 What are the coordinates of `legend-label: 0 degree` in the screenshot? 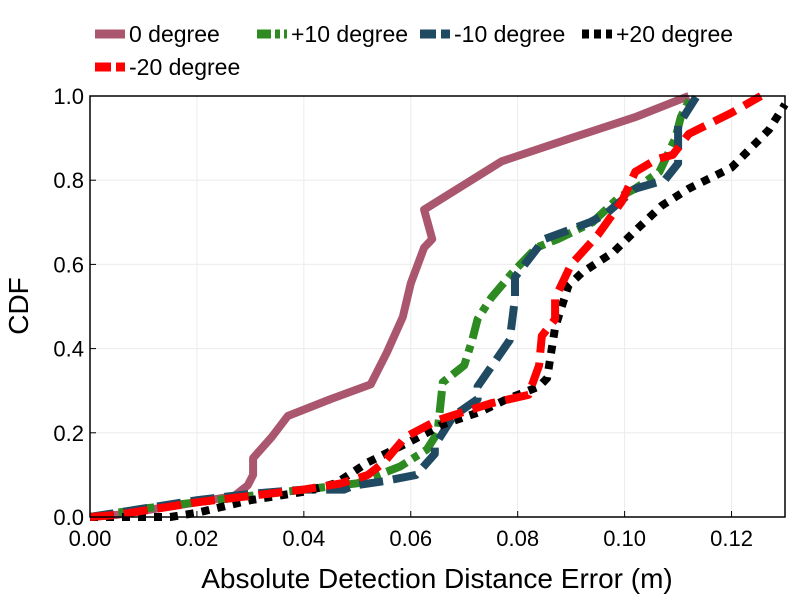 It's located at (174, 34).